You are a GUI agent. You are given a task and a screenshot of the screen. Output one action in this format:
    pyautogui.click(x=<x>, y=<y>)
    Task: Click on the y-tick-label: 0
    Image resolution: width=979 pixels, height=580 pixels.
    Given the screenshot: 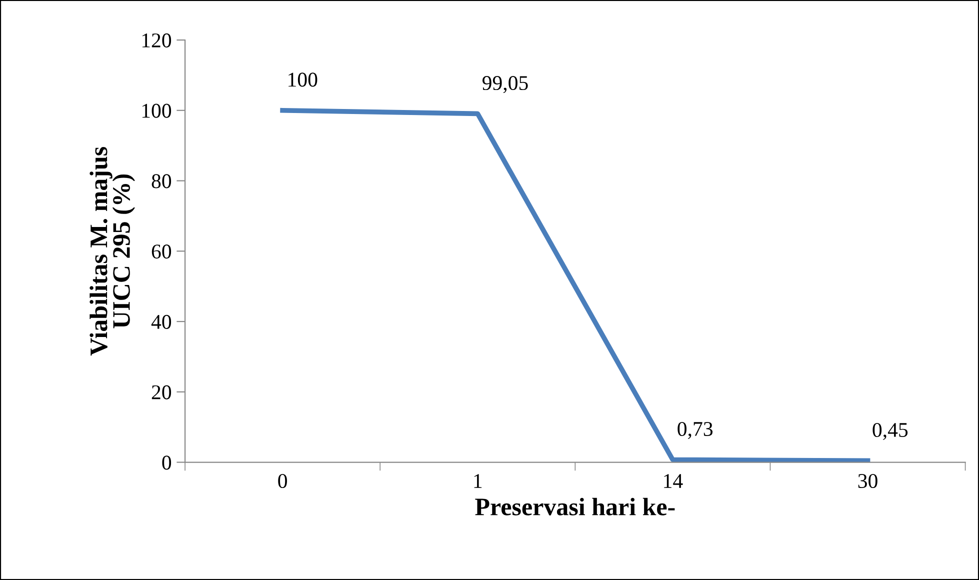 What is the action you would take?
    pyautogui.click(x=167, y=463)
    